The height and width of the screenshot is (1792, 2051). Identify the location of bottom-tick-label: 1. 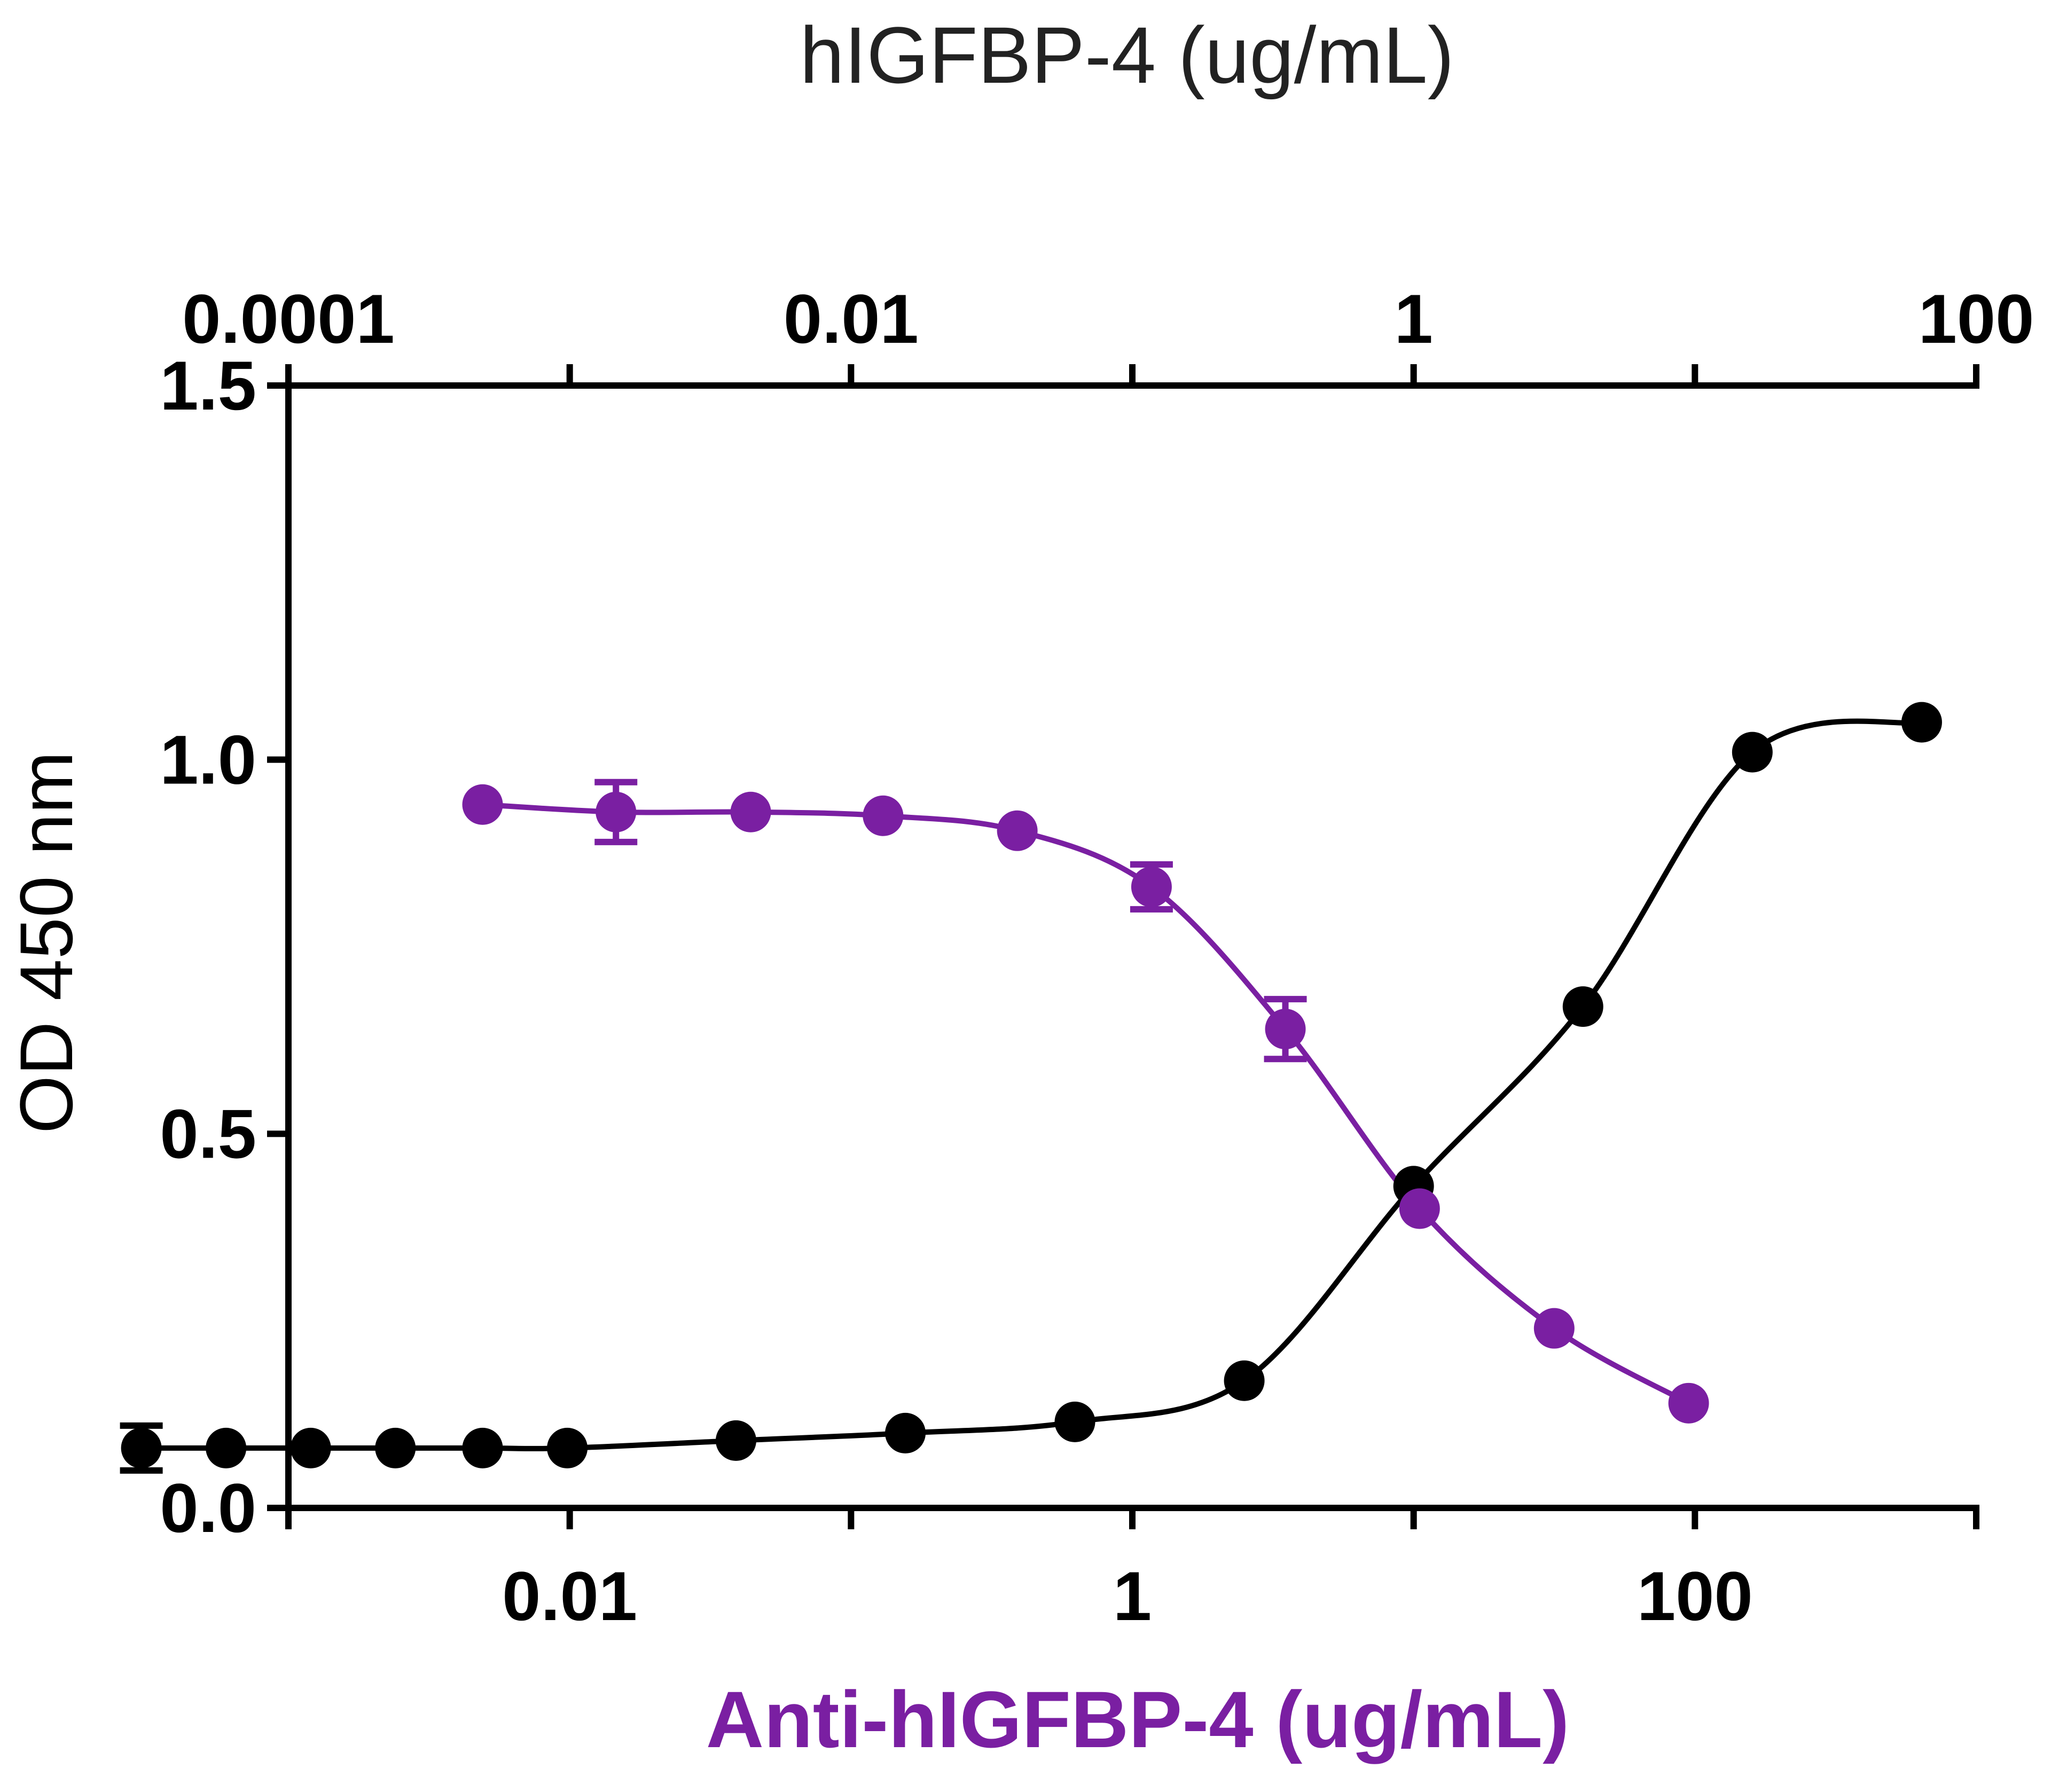
(1132, 1596).